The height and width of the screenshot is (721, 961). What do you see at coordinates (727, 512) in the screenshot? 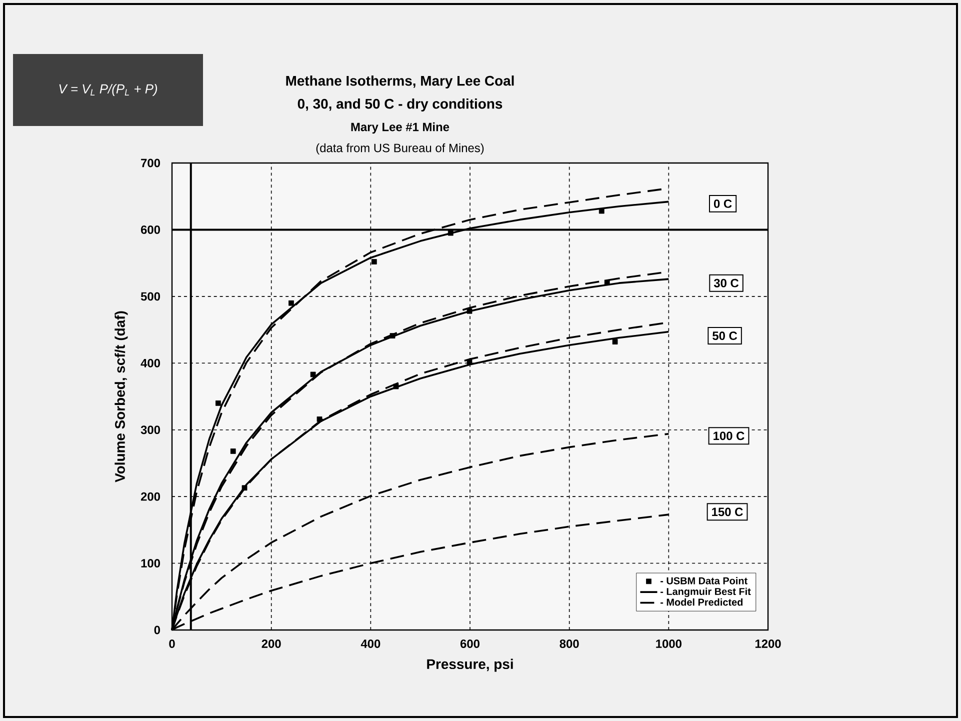
I see `annotation: 150 C` at bounding box center [727, 512].